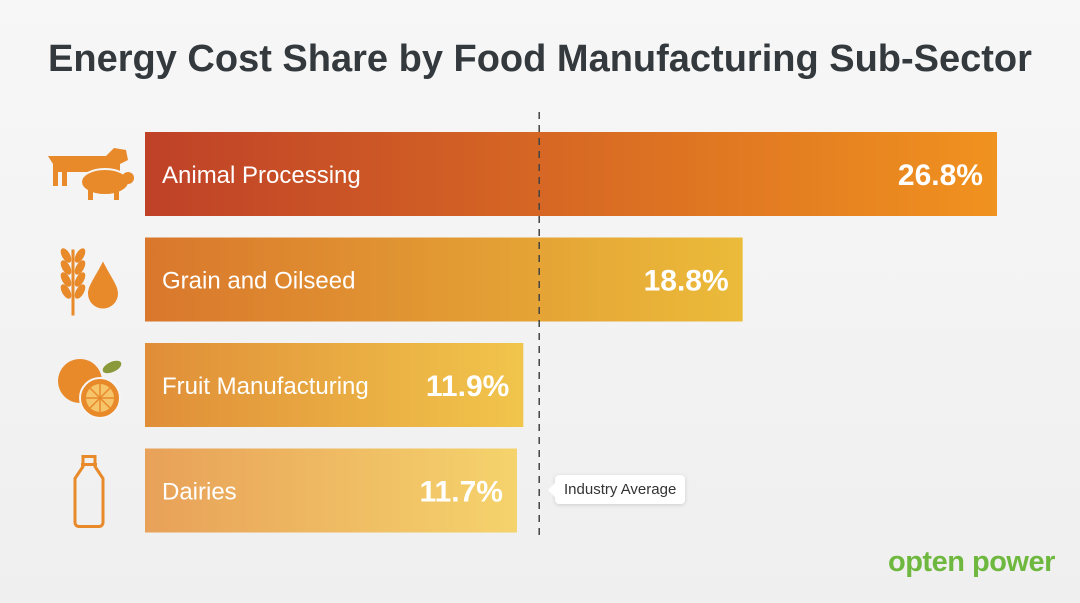 The image size is (1080, 603). Describe the element at coordinates (261, 175) in the screenshot. I see `category-label: Animal Processing` at that location.